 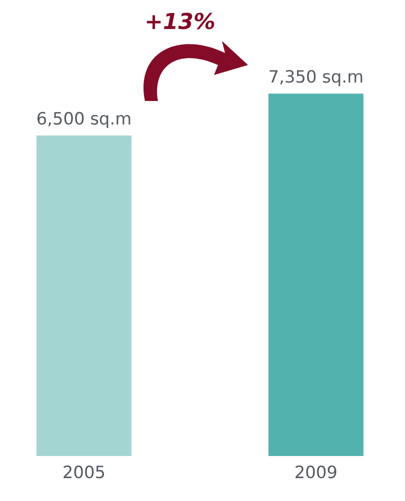 What do you see at coordinates (84, 472) in the screenshot?
I see `x-tick-label: 2005` at bounding box center [84, 472].